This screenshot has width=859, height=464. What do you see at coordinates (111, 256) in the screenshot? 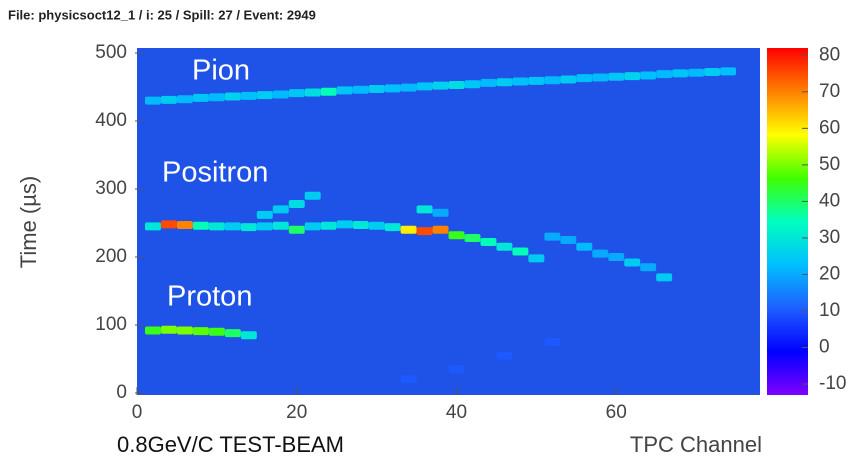
I see `y-tick-label: 200` at bounding box center [111, 256].